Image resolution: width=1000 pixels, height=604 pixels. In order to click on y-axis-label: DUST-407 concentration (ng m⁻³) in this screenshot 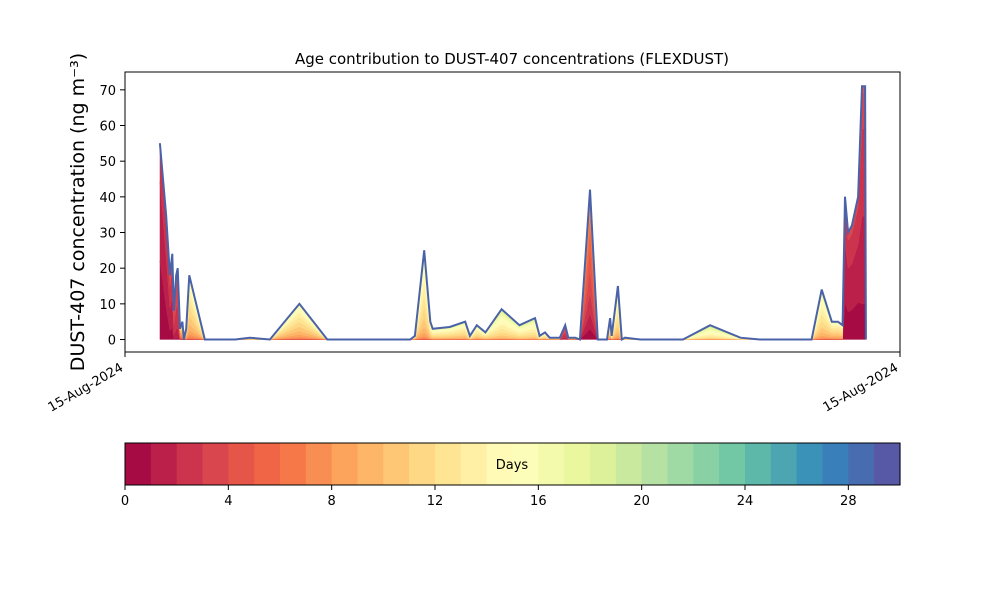, I will do `click(78, 212)`.